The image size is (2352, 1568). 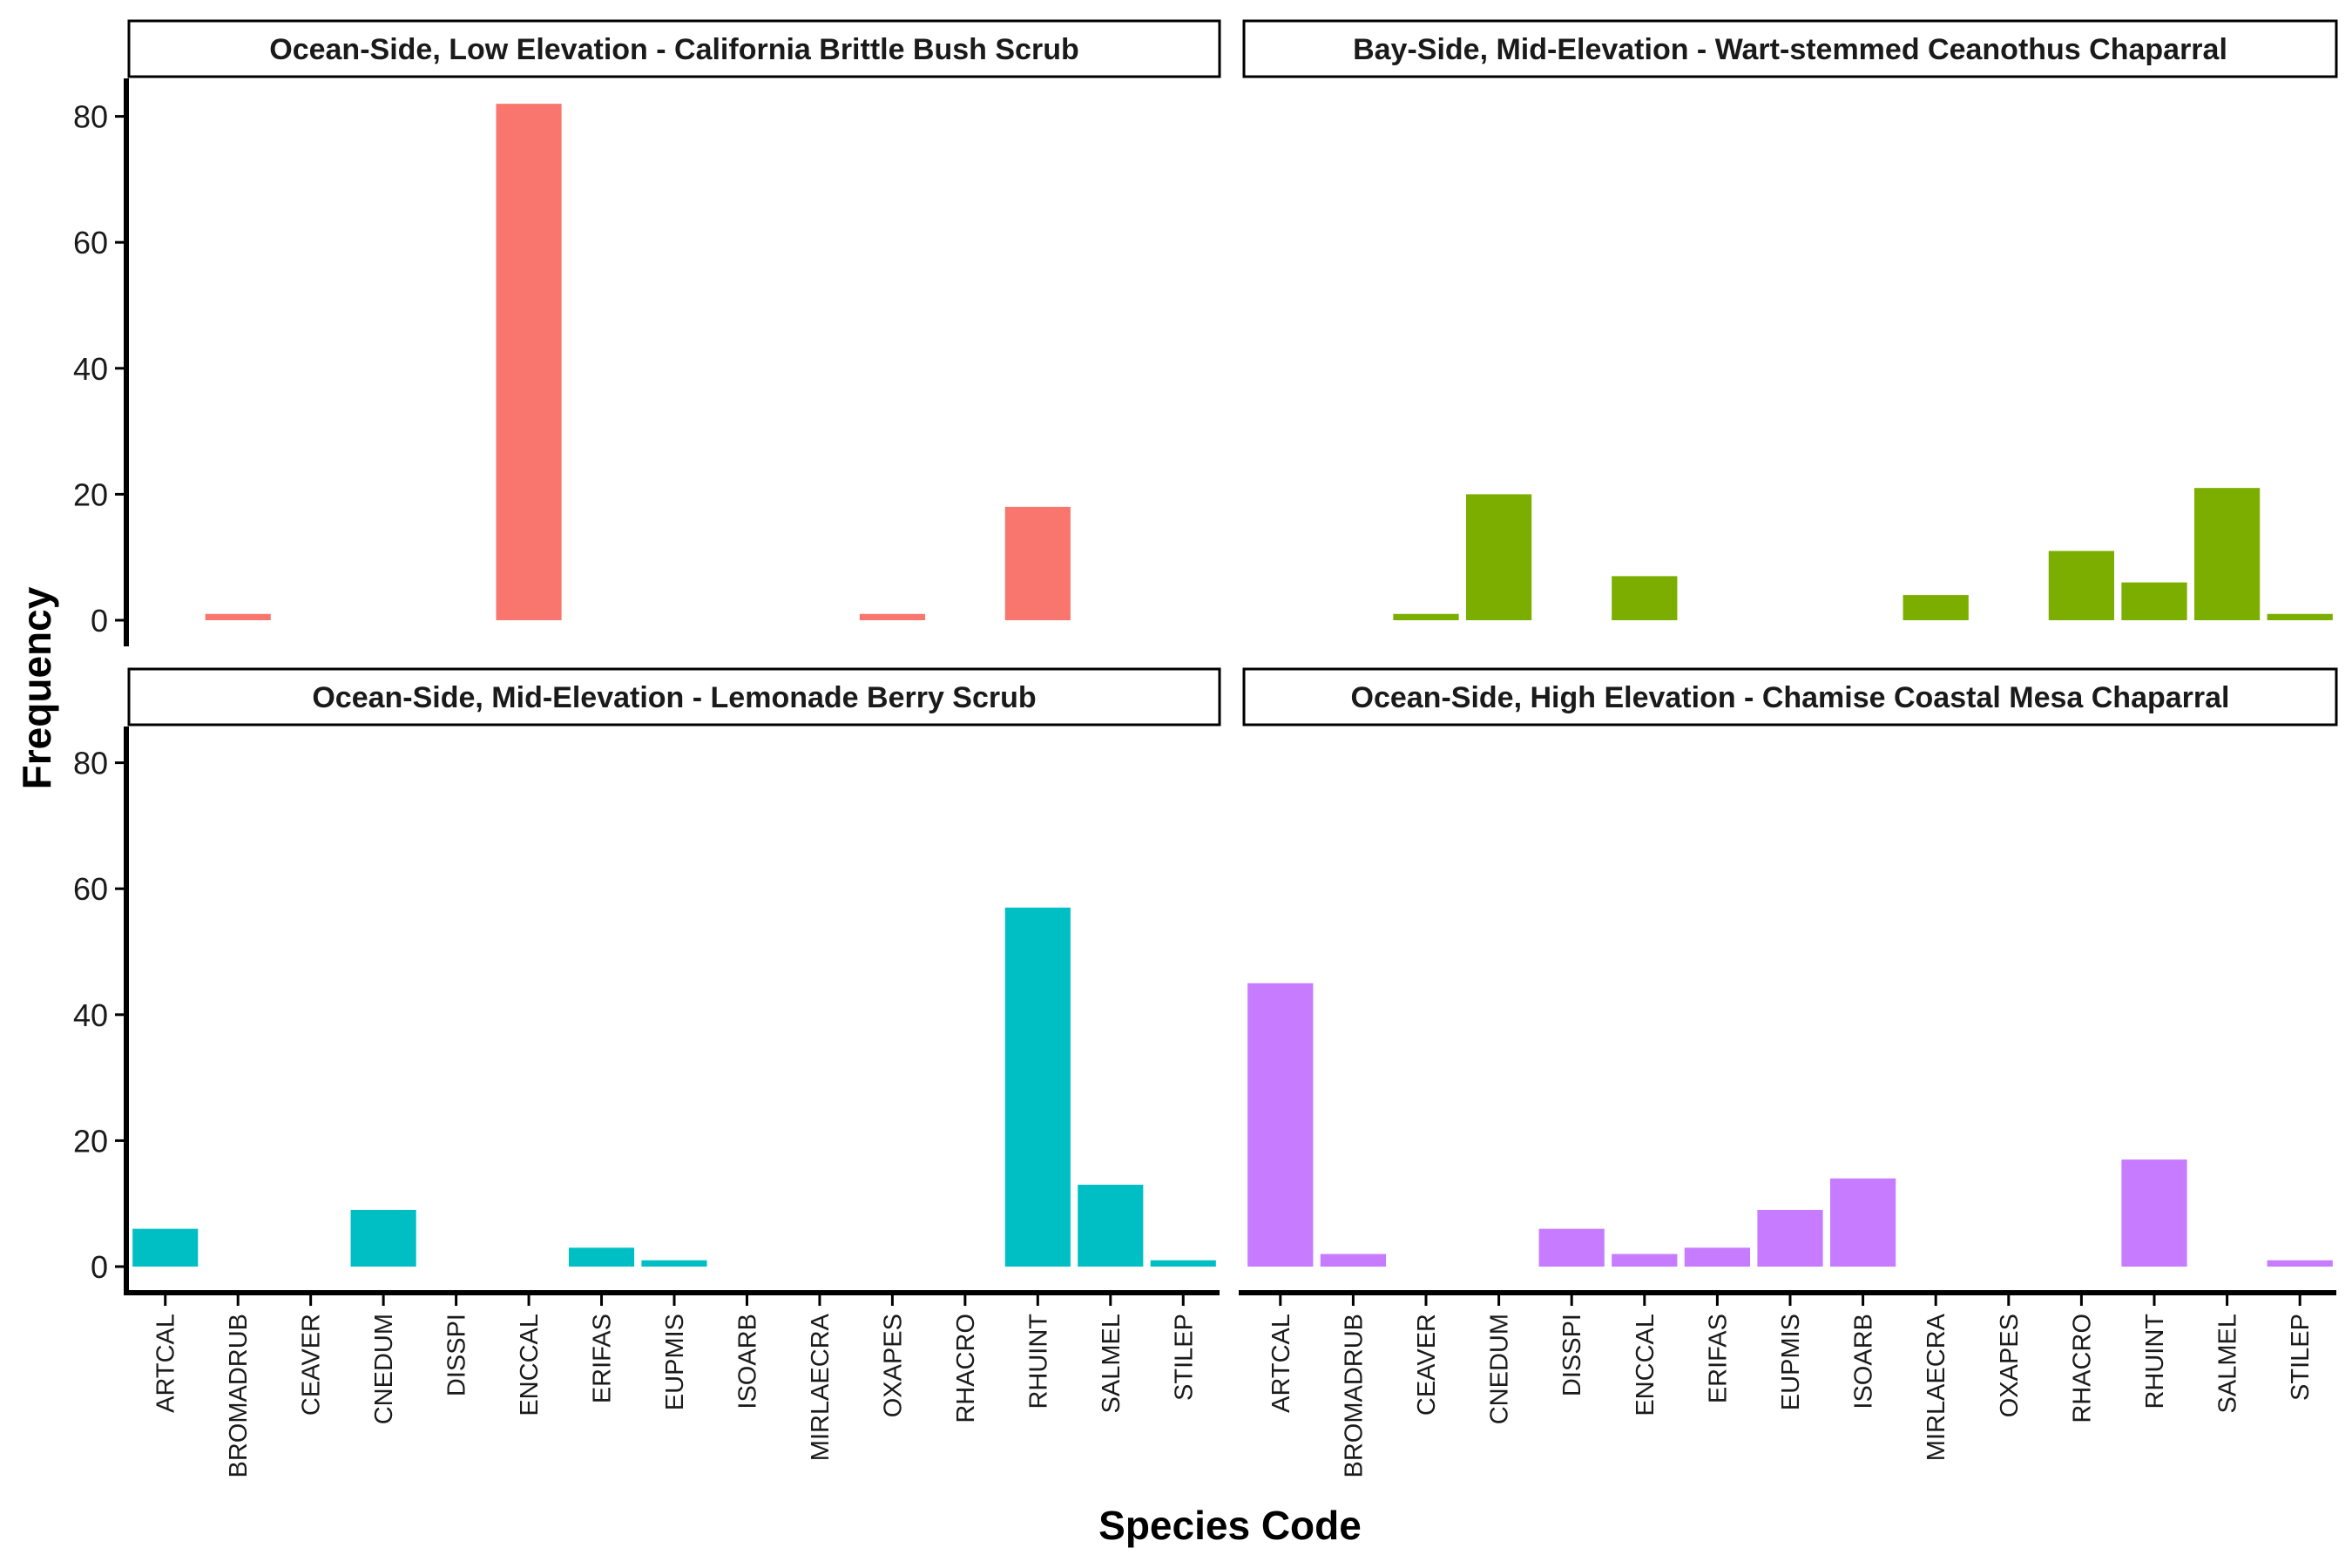 What do you see at coordinates (1571, 1247) in the screenshot?
I see `bar-disspi` at bounding box center [1571, 1247].